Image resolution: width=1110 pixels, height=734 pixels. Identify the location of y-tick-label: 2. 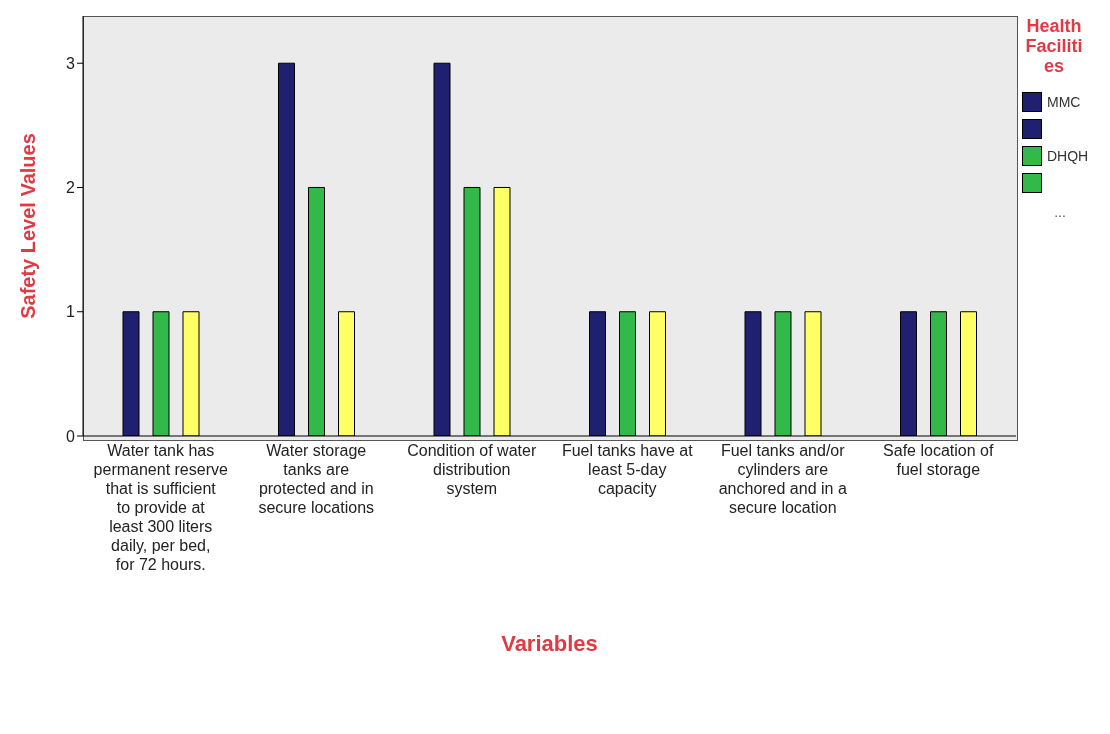
(71, 188).